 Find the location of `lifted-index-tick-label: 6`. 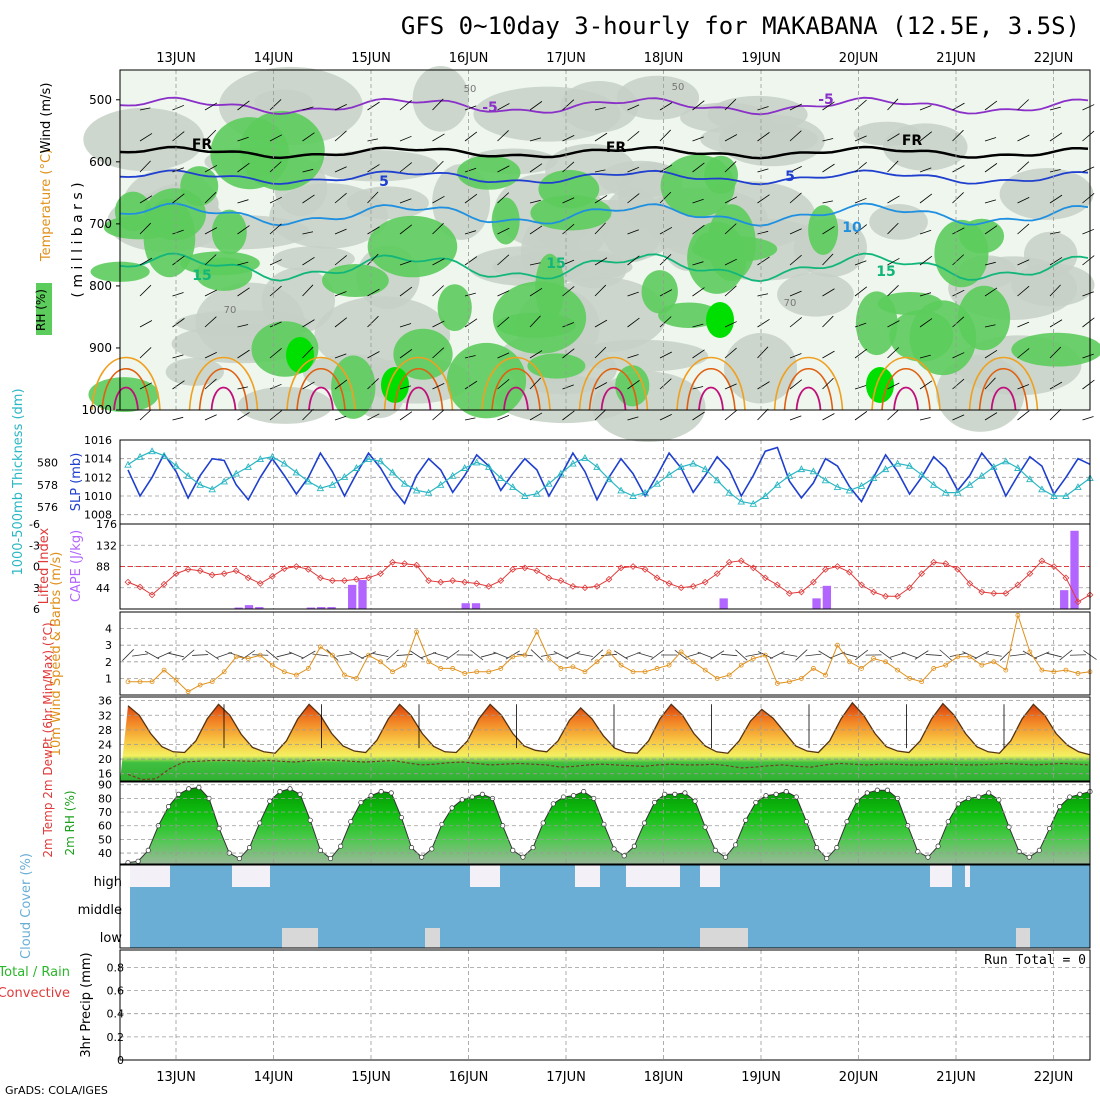

lifted-index-tick-label: 6 is located at coordinates (36, 609).